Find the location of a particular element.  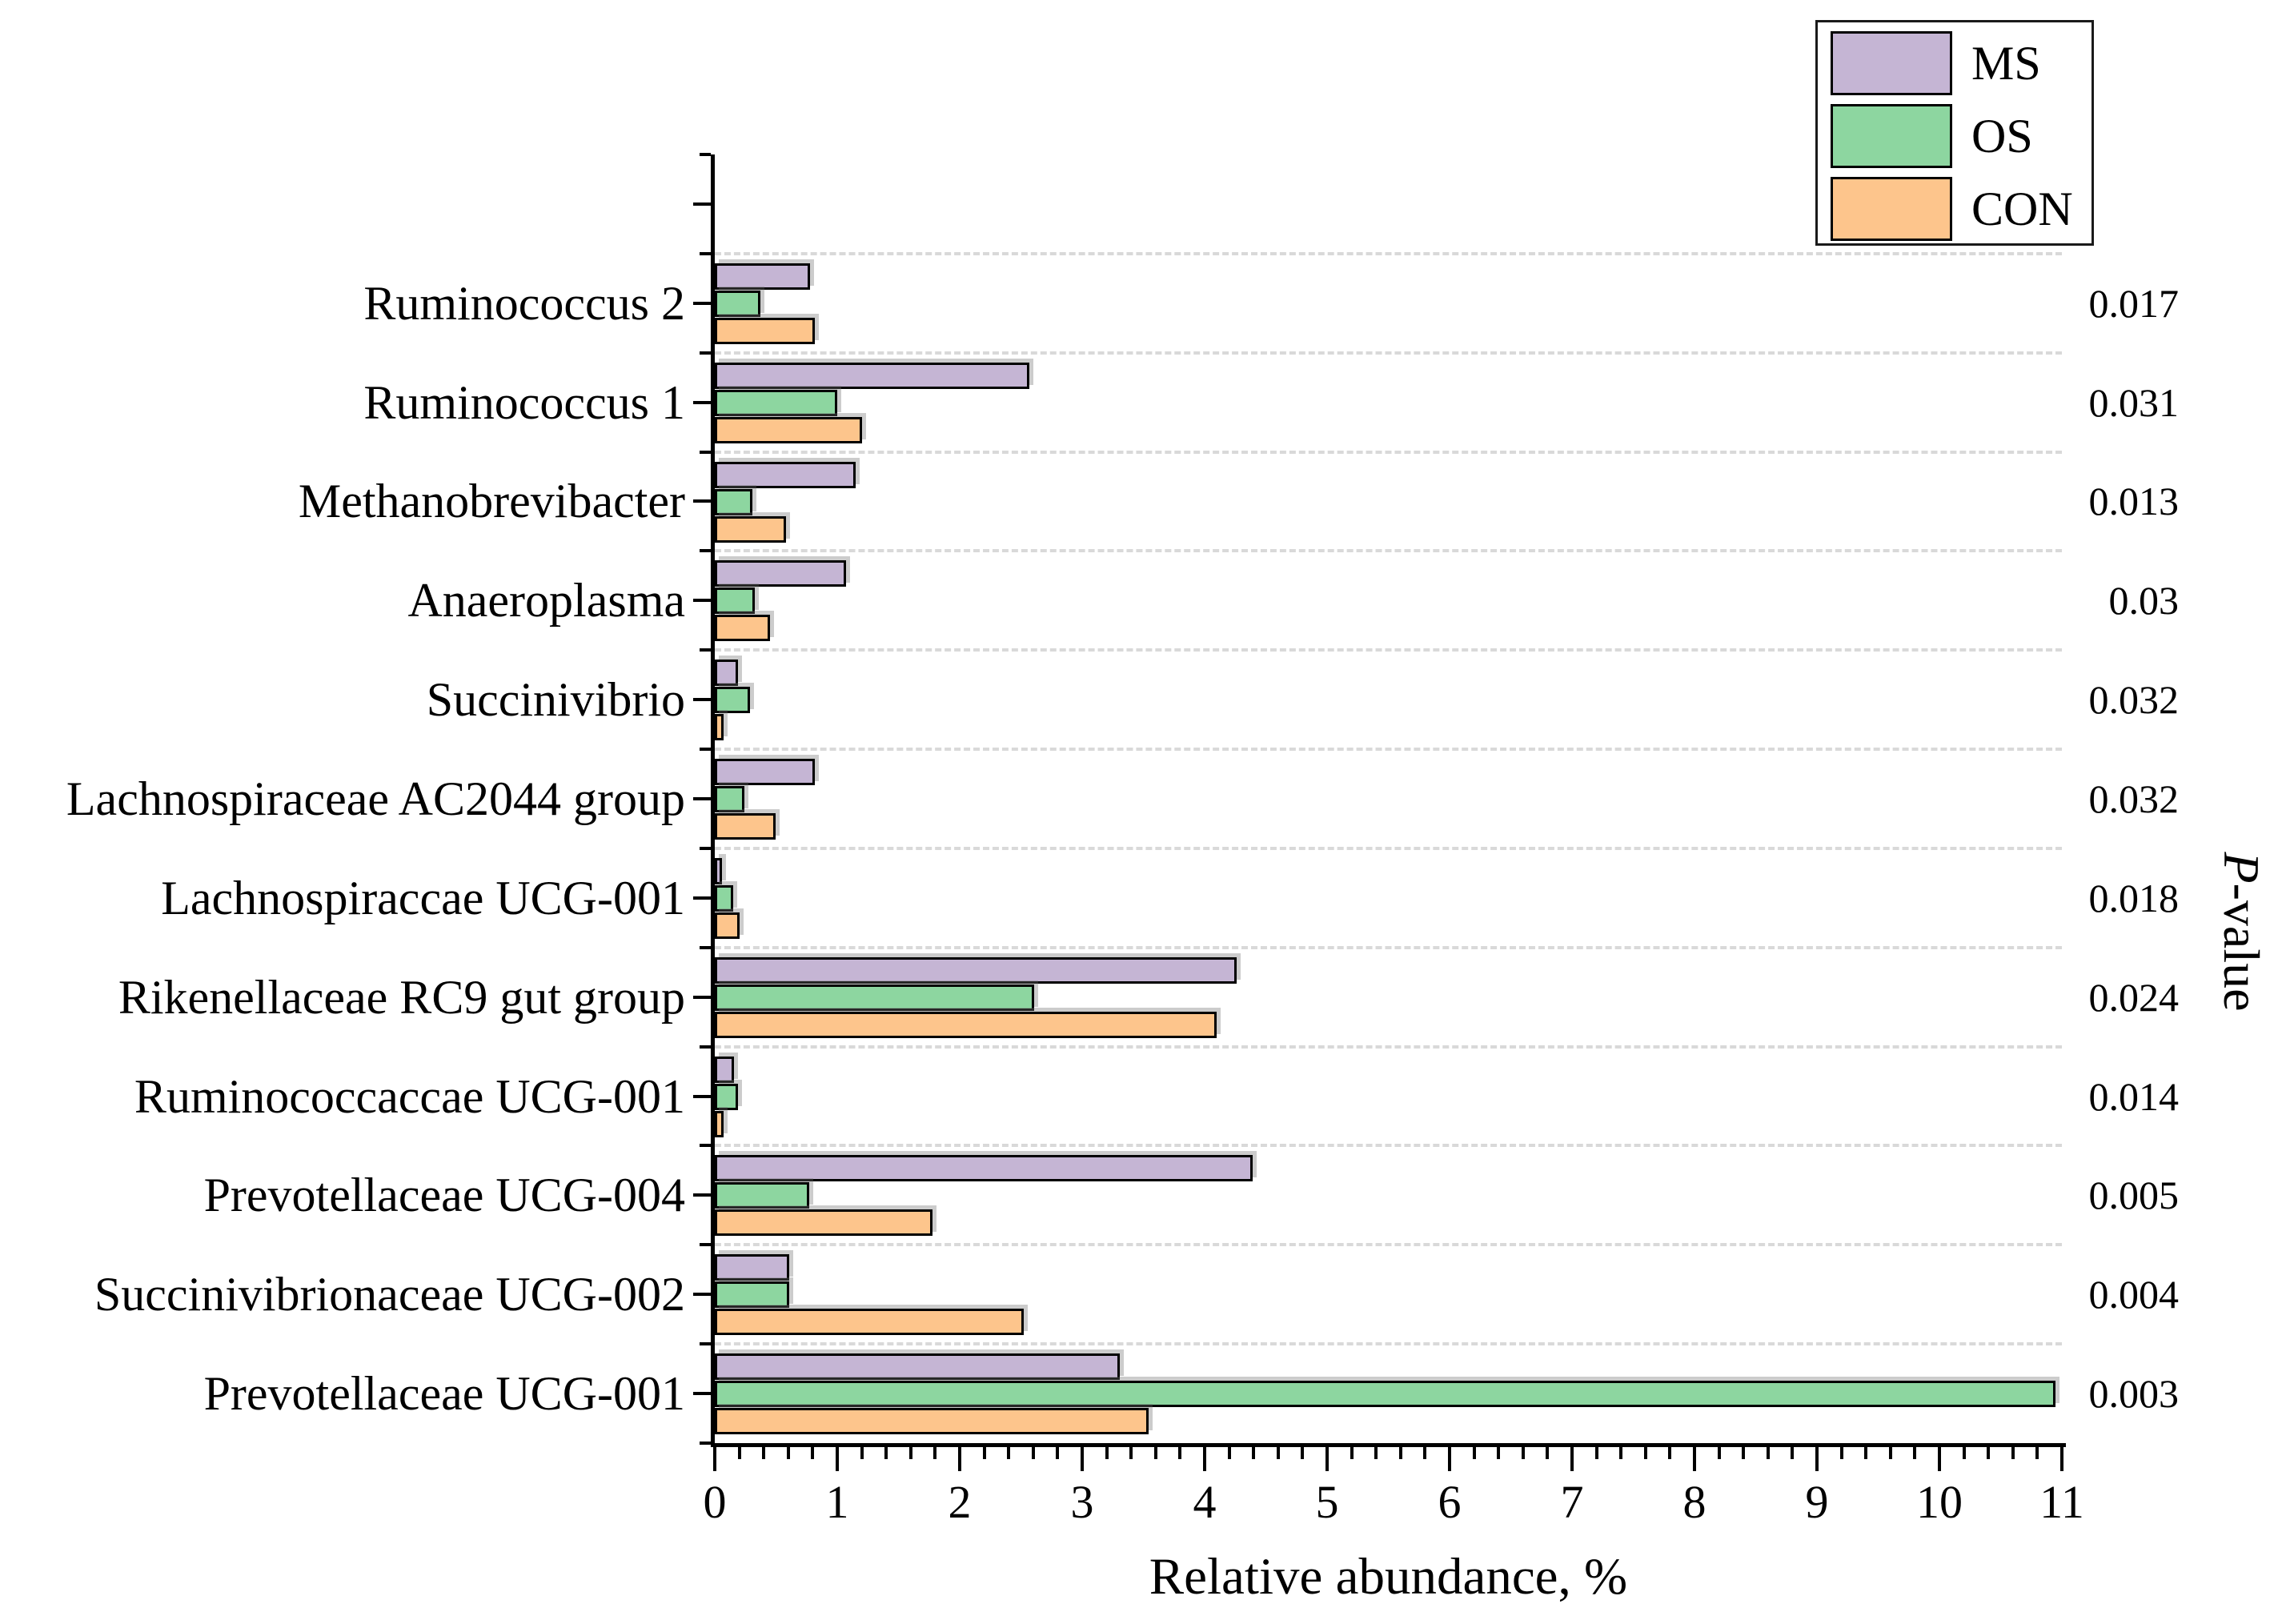

p-value-axis-title: P-value is located at coordinates (2241, 932).